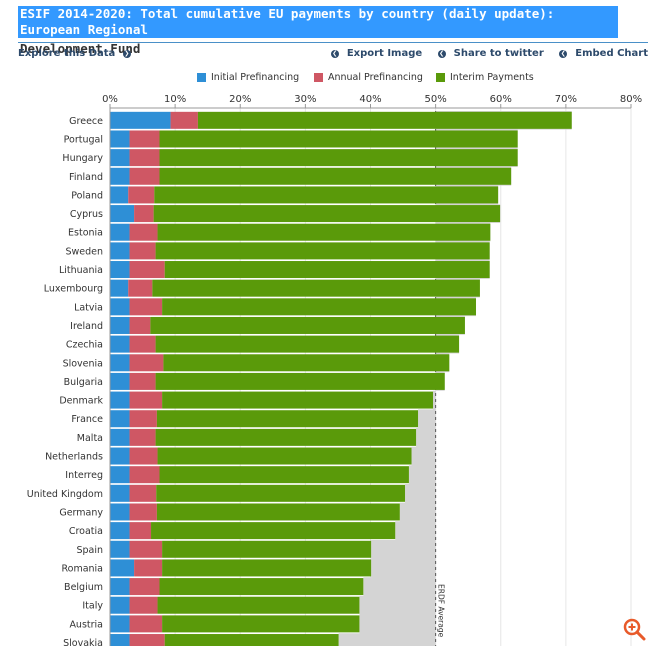 The image size is (650, 646). Describe the element at coordinates (368, 77) in the screenshot. I see `legend-item-annual: Annual Prefinancing` at that location.